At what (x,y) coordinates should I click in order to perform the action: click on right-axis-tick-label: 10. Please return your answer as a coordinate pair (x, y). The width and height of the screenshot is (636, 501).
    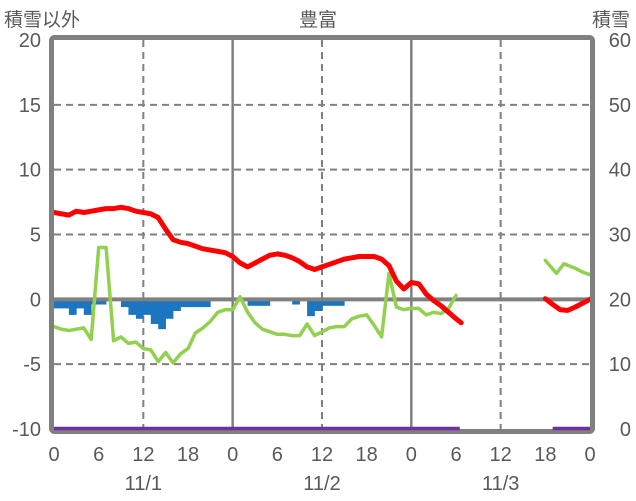
    Looking at the image, I should click on (620, 365).